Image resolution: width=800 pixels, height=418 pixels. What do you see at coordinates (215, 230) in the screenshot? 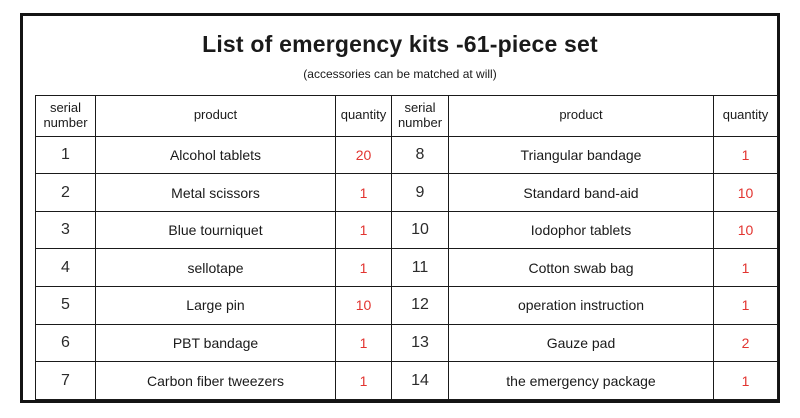
I see `product-cell: Blue tourniquet` at bounding box center [215, 230].